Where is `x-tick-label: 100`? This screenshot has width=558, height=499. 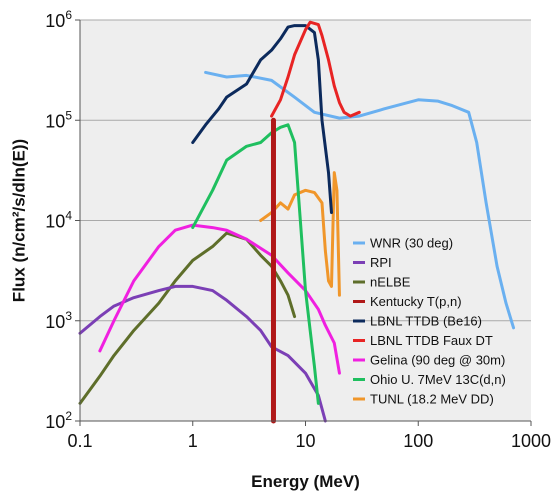 x-tick-label: 100 is located at coordinates (418, 441).